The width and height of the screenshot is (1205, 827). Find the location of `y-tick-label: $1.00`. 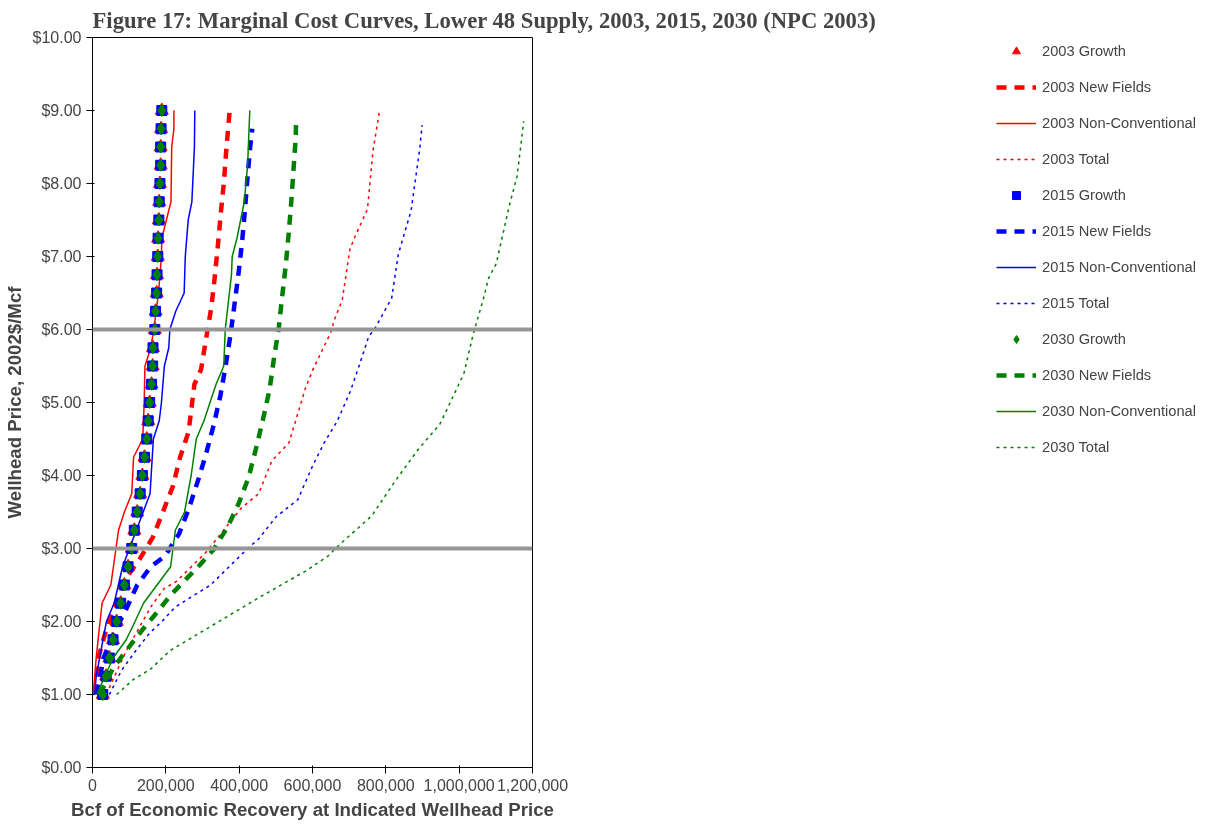

y-tick-label: $1.00 is located at coordinates (61, 694).